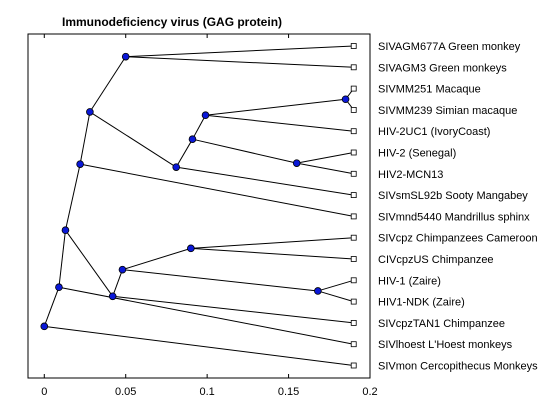 This screenshot has height=420, width=560. Describe the element at coordinates (421, 303) in the screenshot. I see `leaf-label: HIV1-NDK (Zaire)` at that location.